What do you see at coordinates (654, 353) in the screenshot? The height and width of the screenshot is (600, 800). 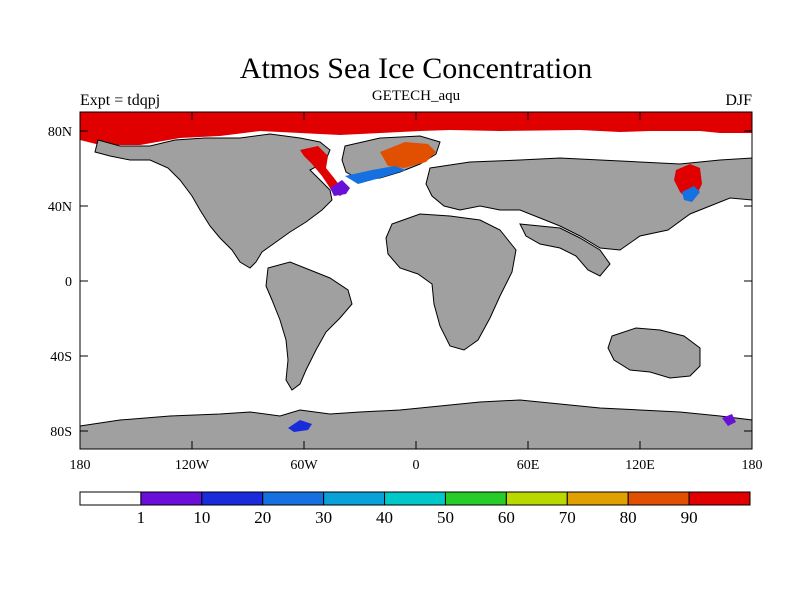 I see `land-australia` at bounding box center [654, 353].